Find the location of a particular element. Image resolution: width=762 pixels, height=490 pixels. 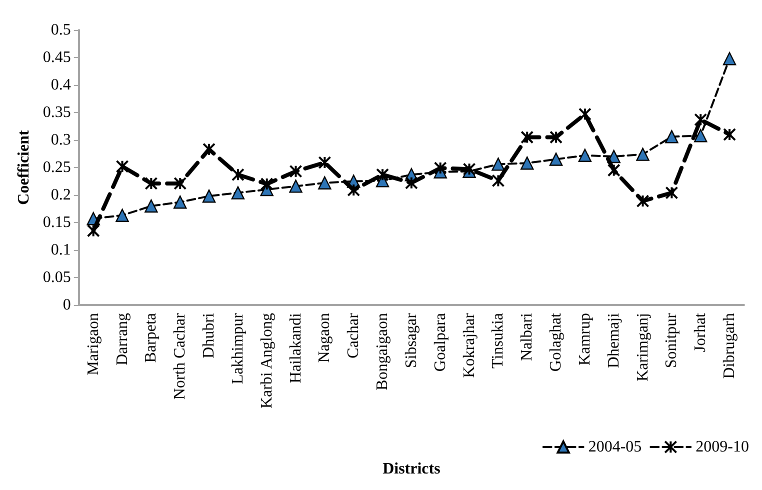

y-tick-label: 0.25 is located at coordinates (56, 167).